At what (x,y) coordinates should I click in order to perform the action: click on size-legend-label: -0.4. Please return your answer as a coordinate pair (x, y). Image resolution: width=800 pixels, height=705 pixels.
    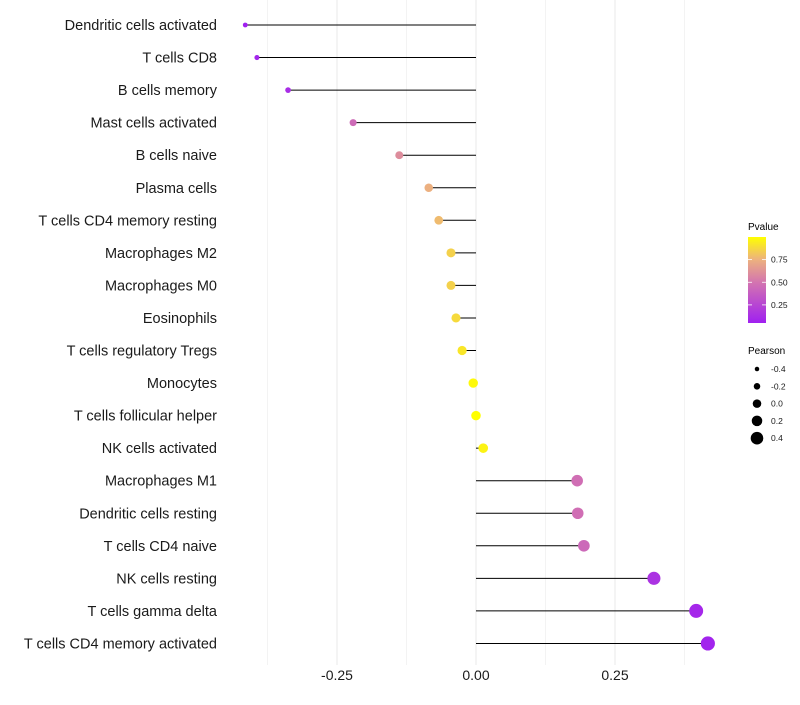
    Looking at the image, I should click on (778, 369).